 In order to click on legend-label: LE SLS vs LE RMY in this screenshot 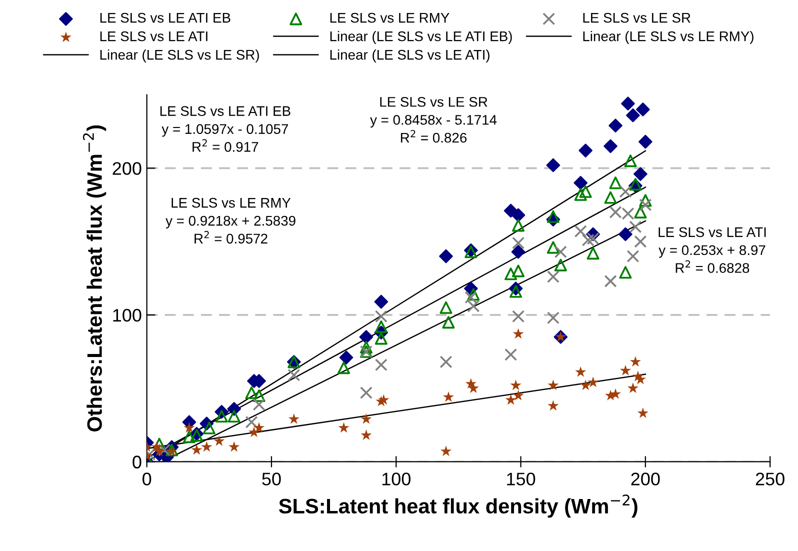, I will do `click(390, 17)`.